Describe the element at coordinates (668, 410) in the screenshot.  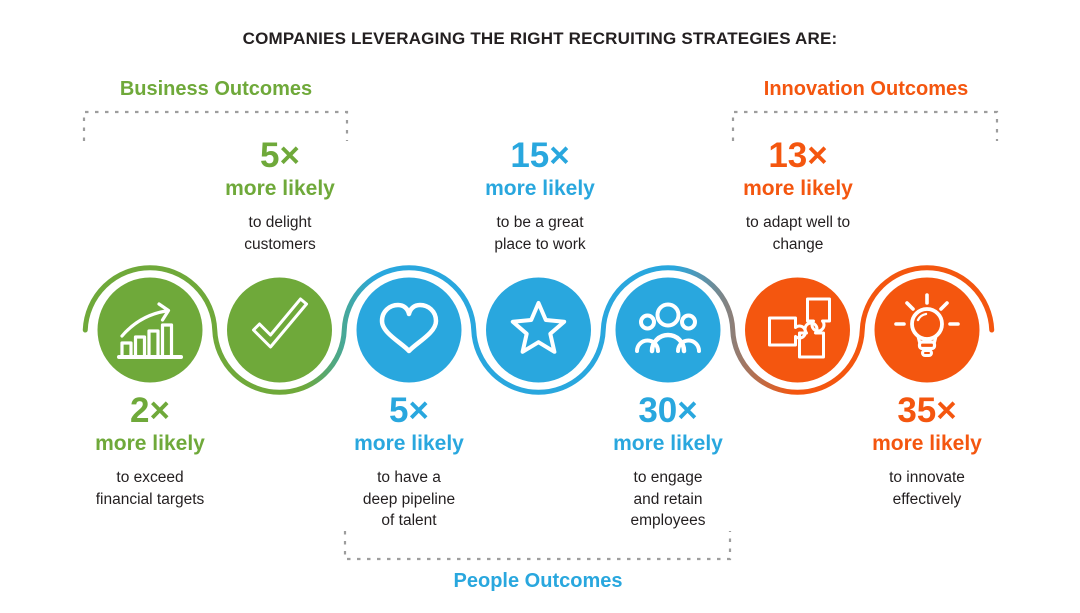
I see `stat-multiplier: 30×` at that location.